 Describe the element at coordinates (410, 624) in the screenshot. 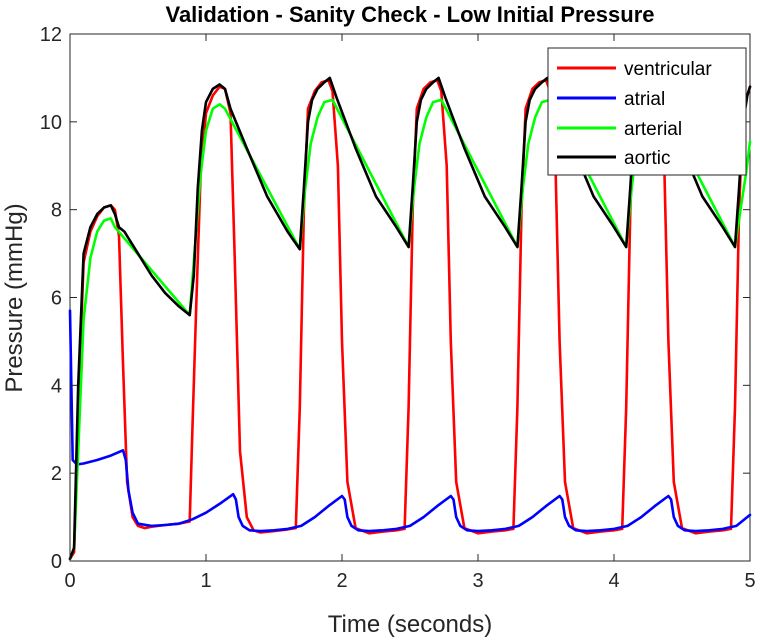

I see `x-axis-label: Time (seconds)` at that location.